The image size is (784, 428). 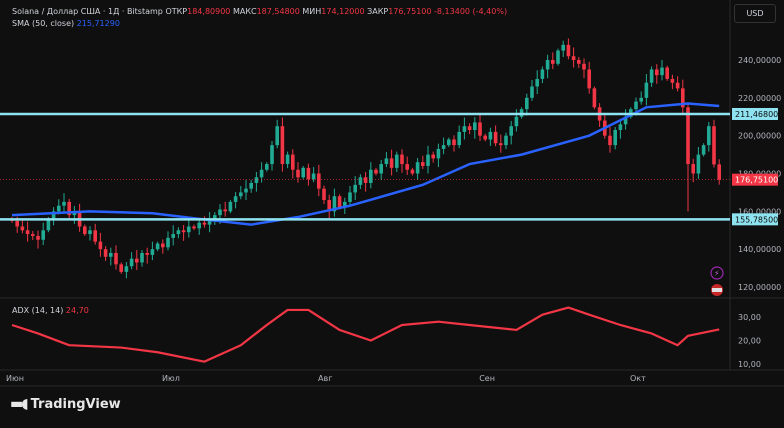 What do you see at coordinates (749, 317) in the screenshot?
I see `adx-tick-label: 30,00` at bounding box center [749, 317].